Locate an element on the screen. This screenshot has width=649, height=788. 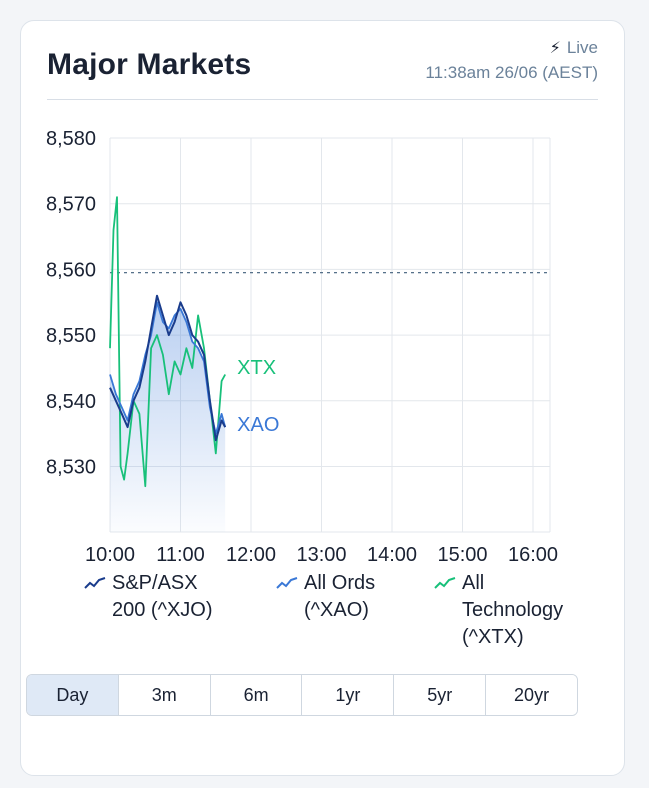
tab-6m: 6m is located at coordinates (256, 695).